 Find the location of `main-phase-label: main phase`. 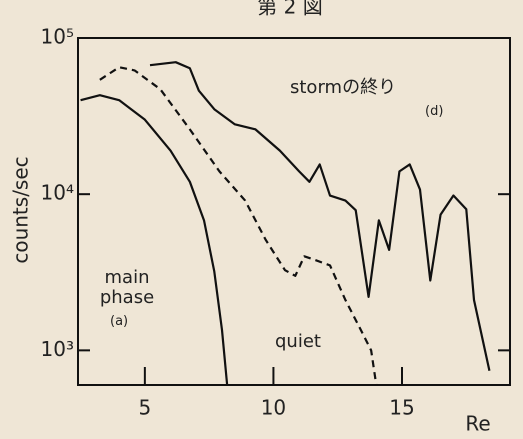

main-phase-label: main phase is located at coordinates (127, 287).